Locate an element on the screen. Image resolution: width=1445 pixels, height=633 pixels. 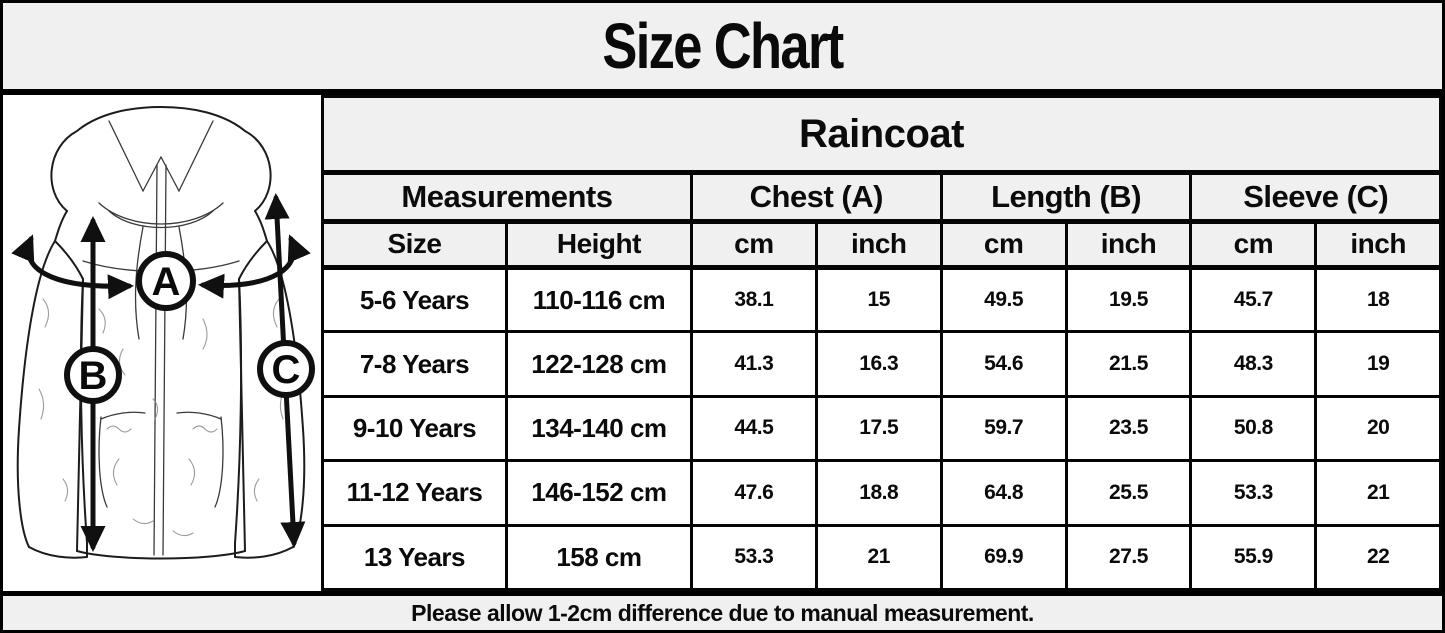
product-header-row: Raincoat is located at coordinates (881, 135).